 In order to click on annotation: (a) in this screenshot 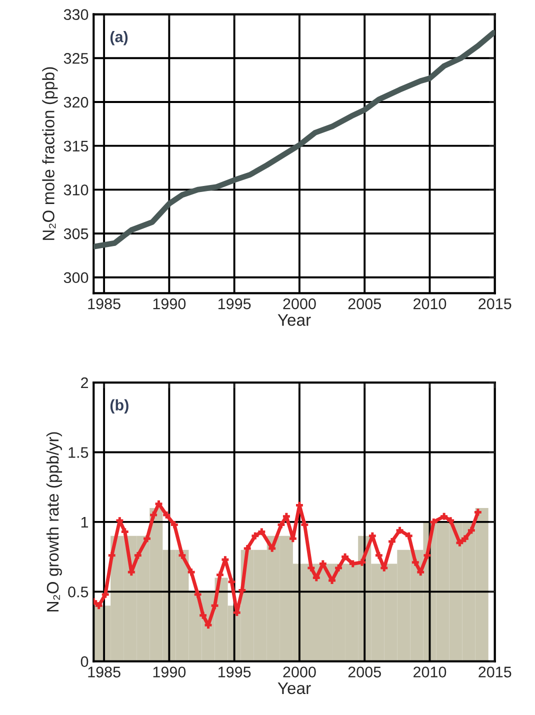, I will do `click(119, 38)`.